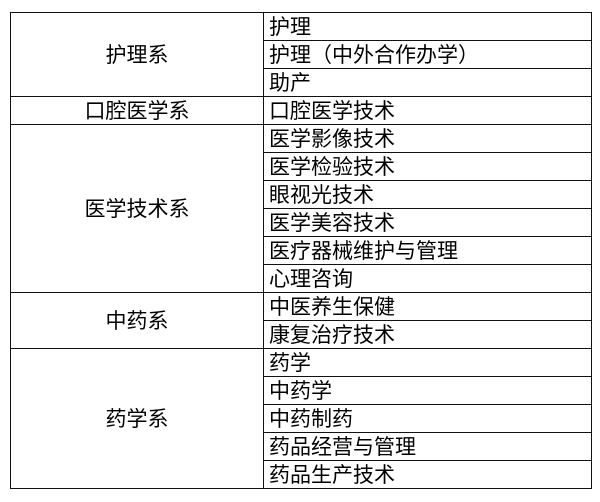 The width and height of the screenshot is (600, 502). What do you see at coordinates (137, 110) in the screenshot?
I see `department-cell: 口腔医学系` at bounding box center [137, 110].